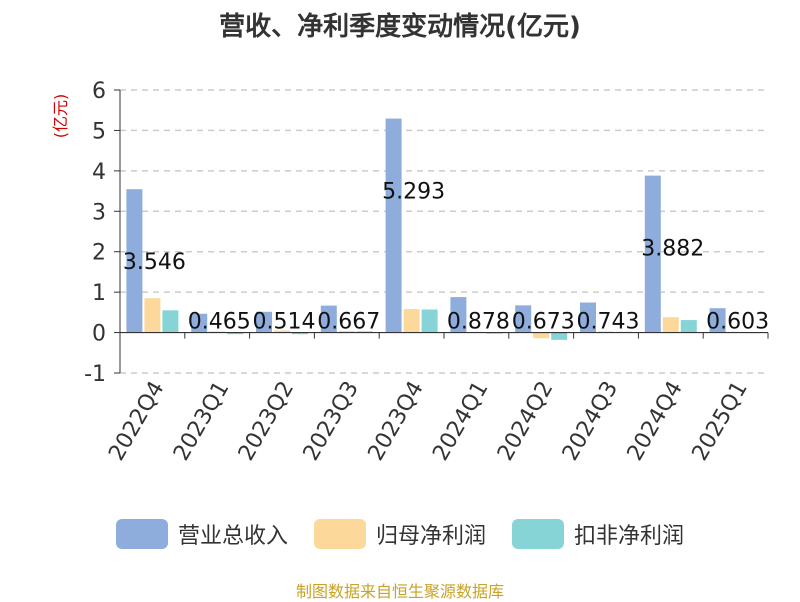 Image resolution: width=800 pixels, height=602 pixels. I want to click on legend: 营业总收入 归母净利润 扣非净利润, so click(400, 534).